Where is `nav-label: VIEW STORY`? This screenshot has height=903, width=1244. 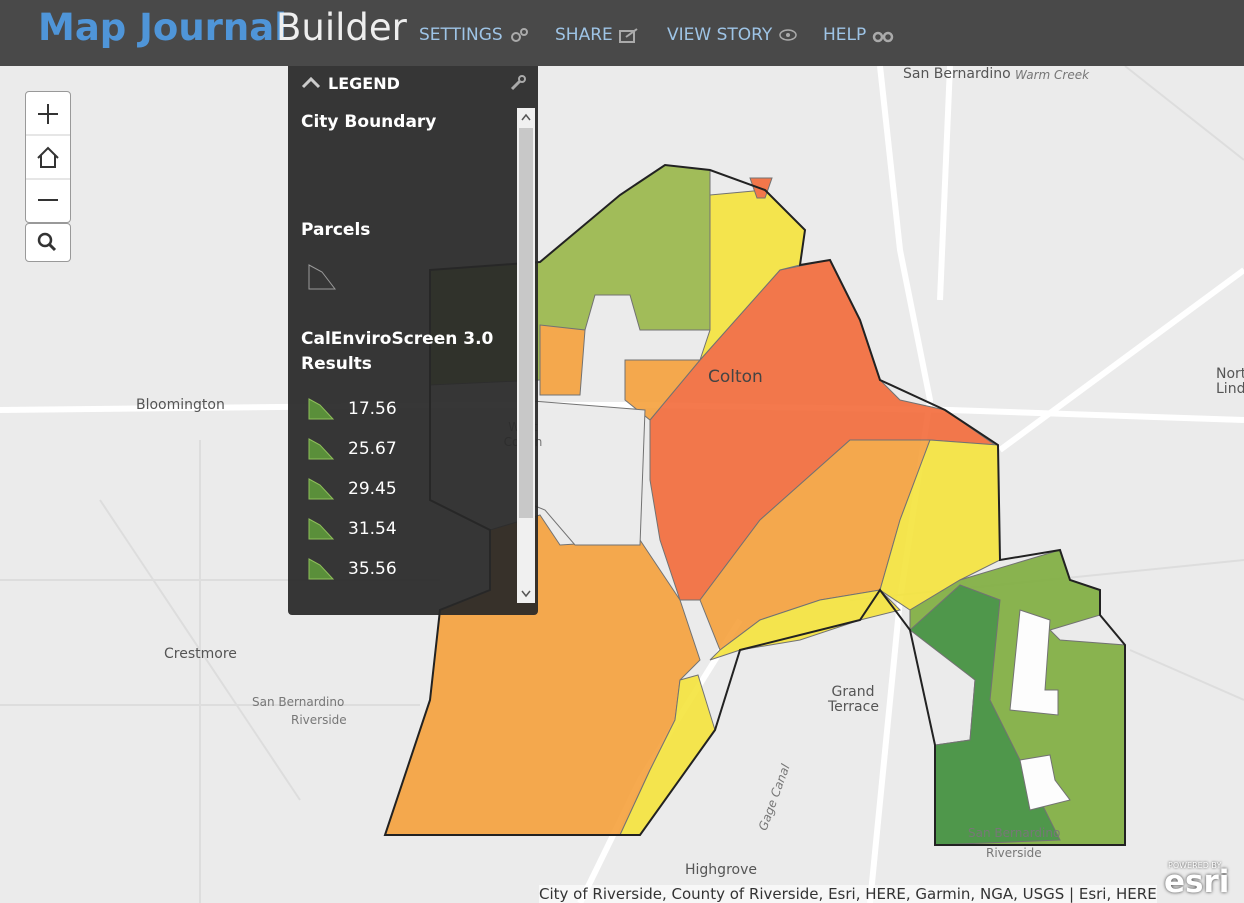
nav-label: VIEW STORY is located at coordinates (720, 35).